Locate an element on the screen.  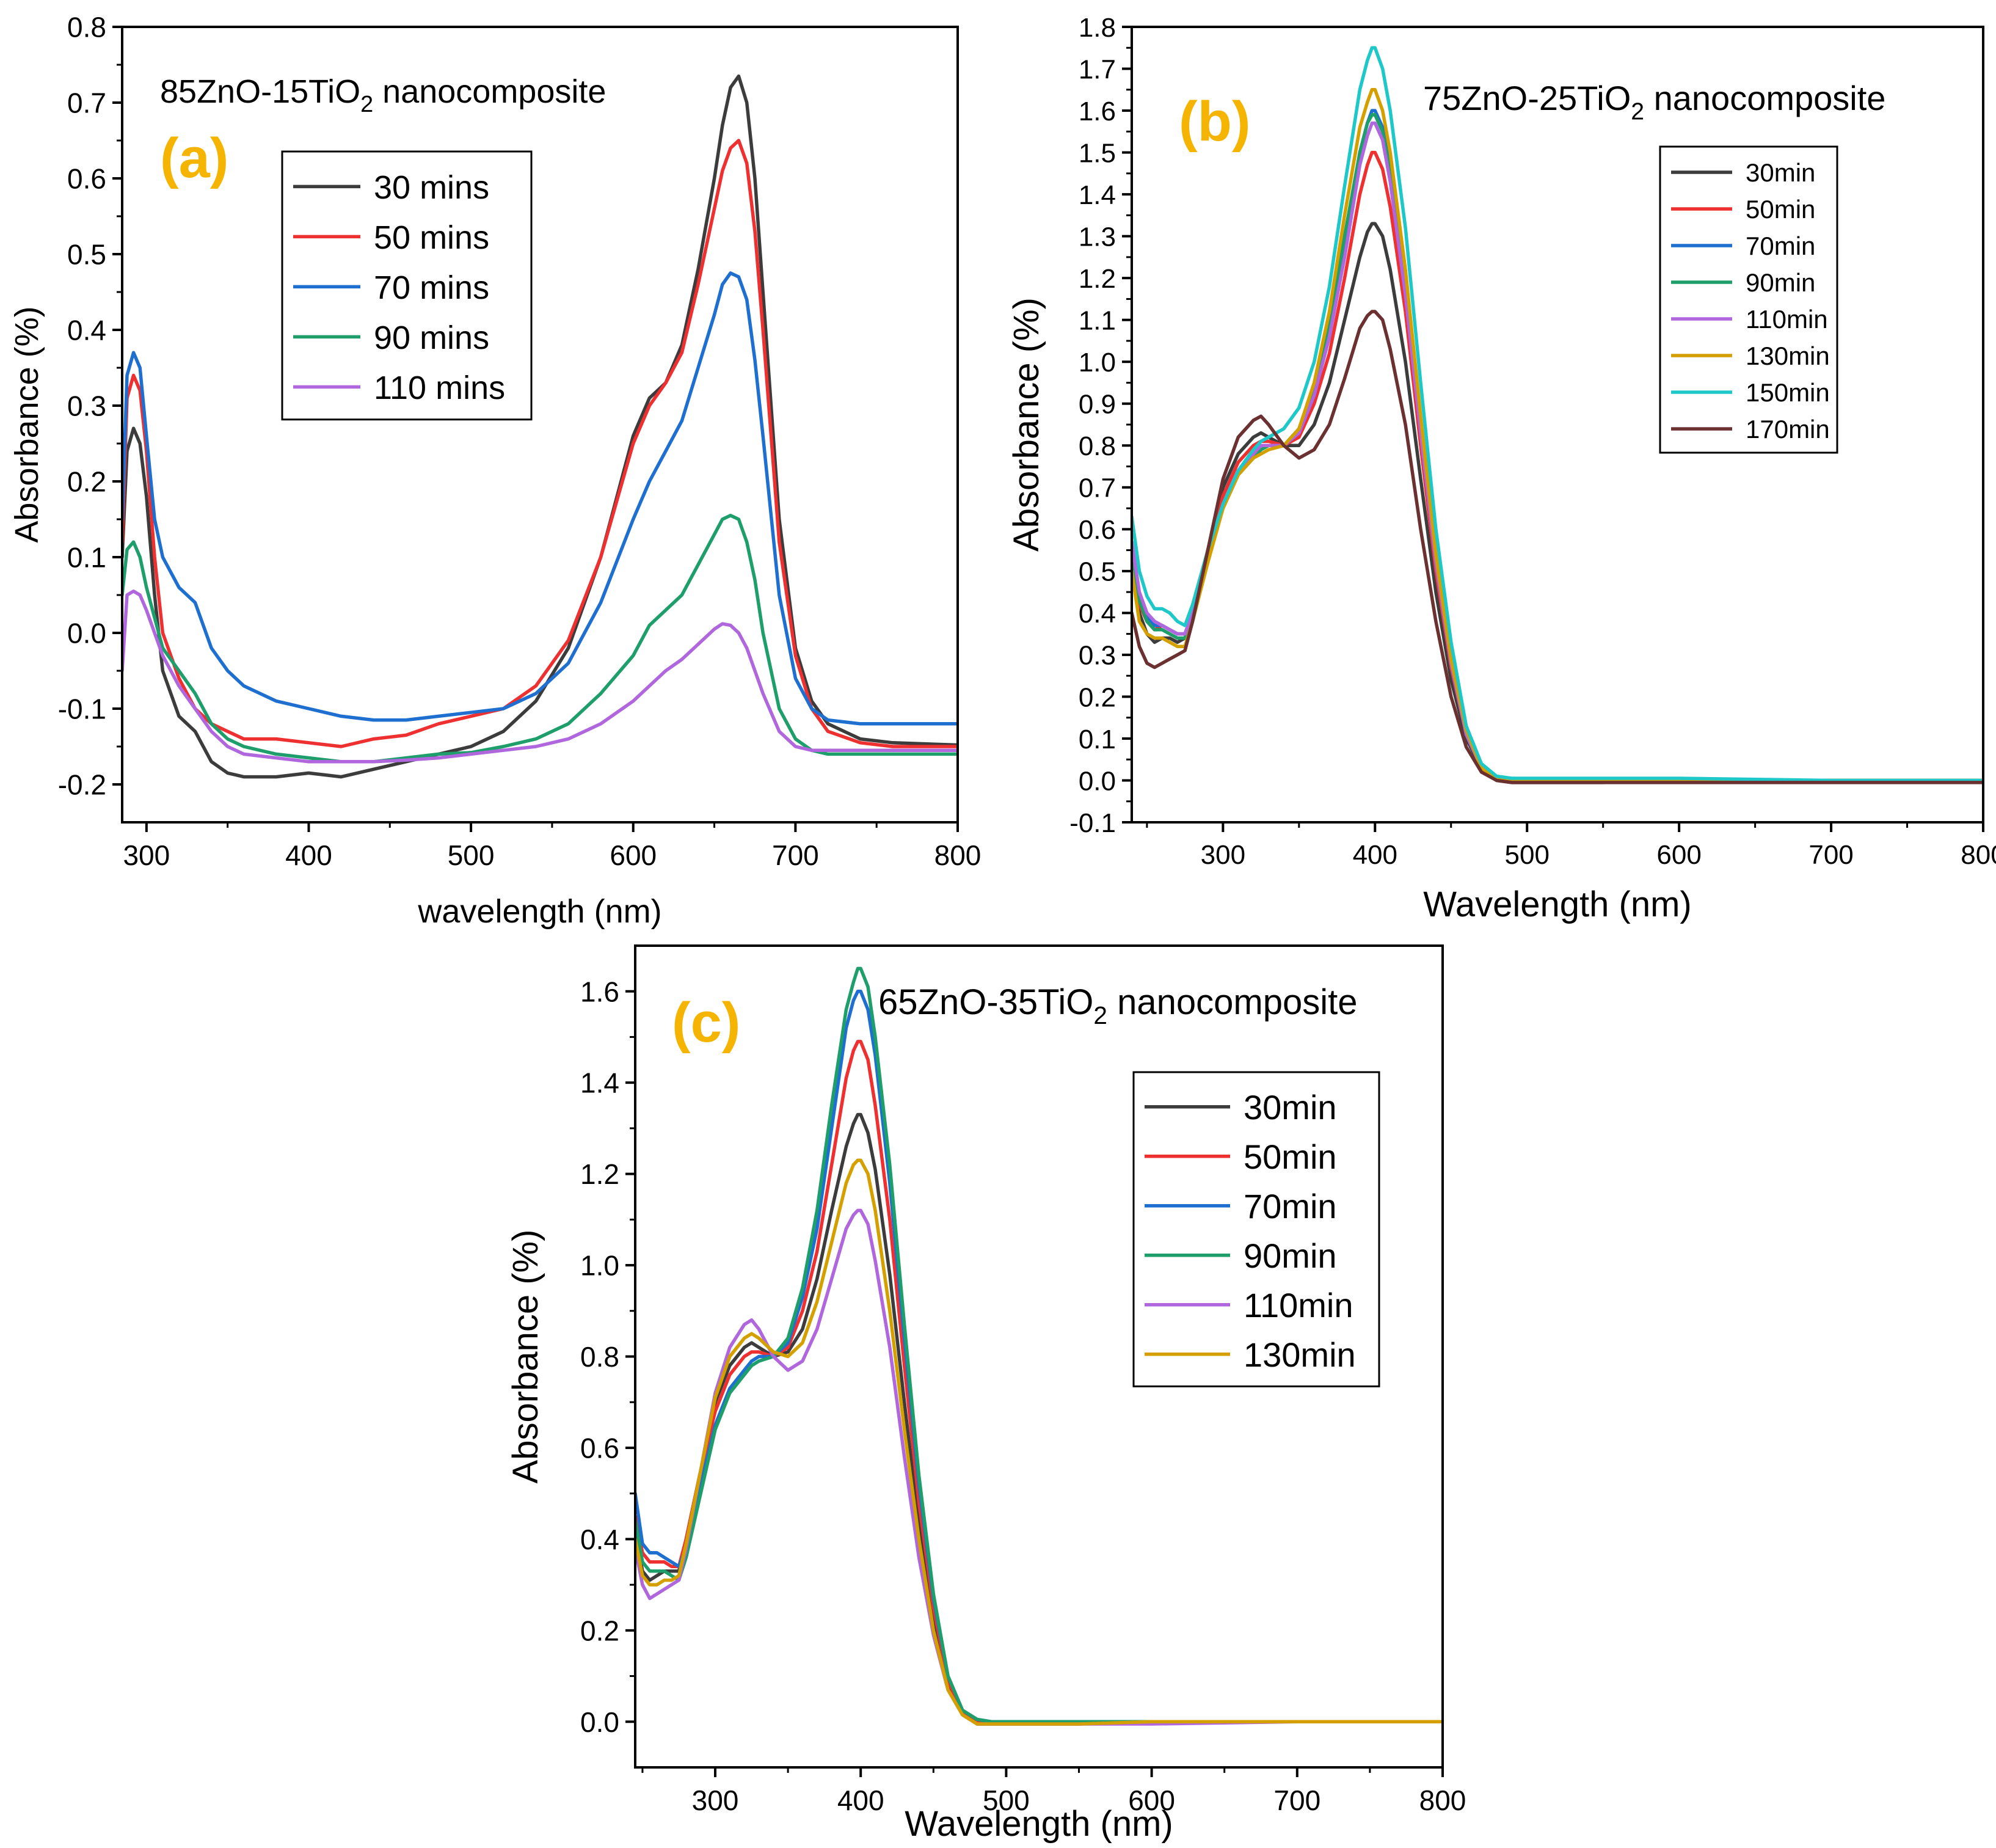
panel-label: (c) is located at coordinates (706, 1023).